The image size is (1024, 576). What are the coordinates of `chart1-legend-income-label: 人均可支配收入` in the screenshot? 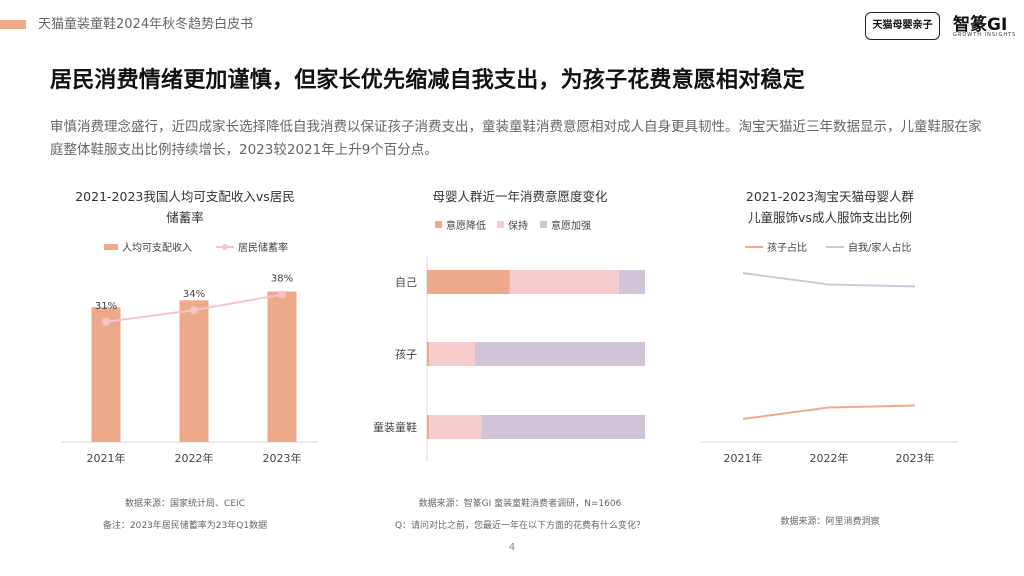 It's located at (157, 248).